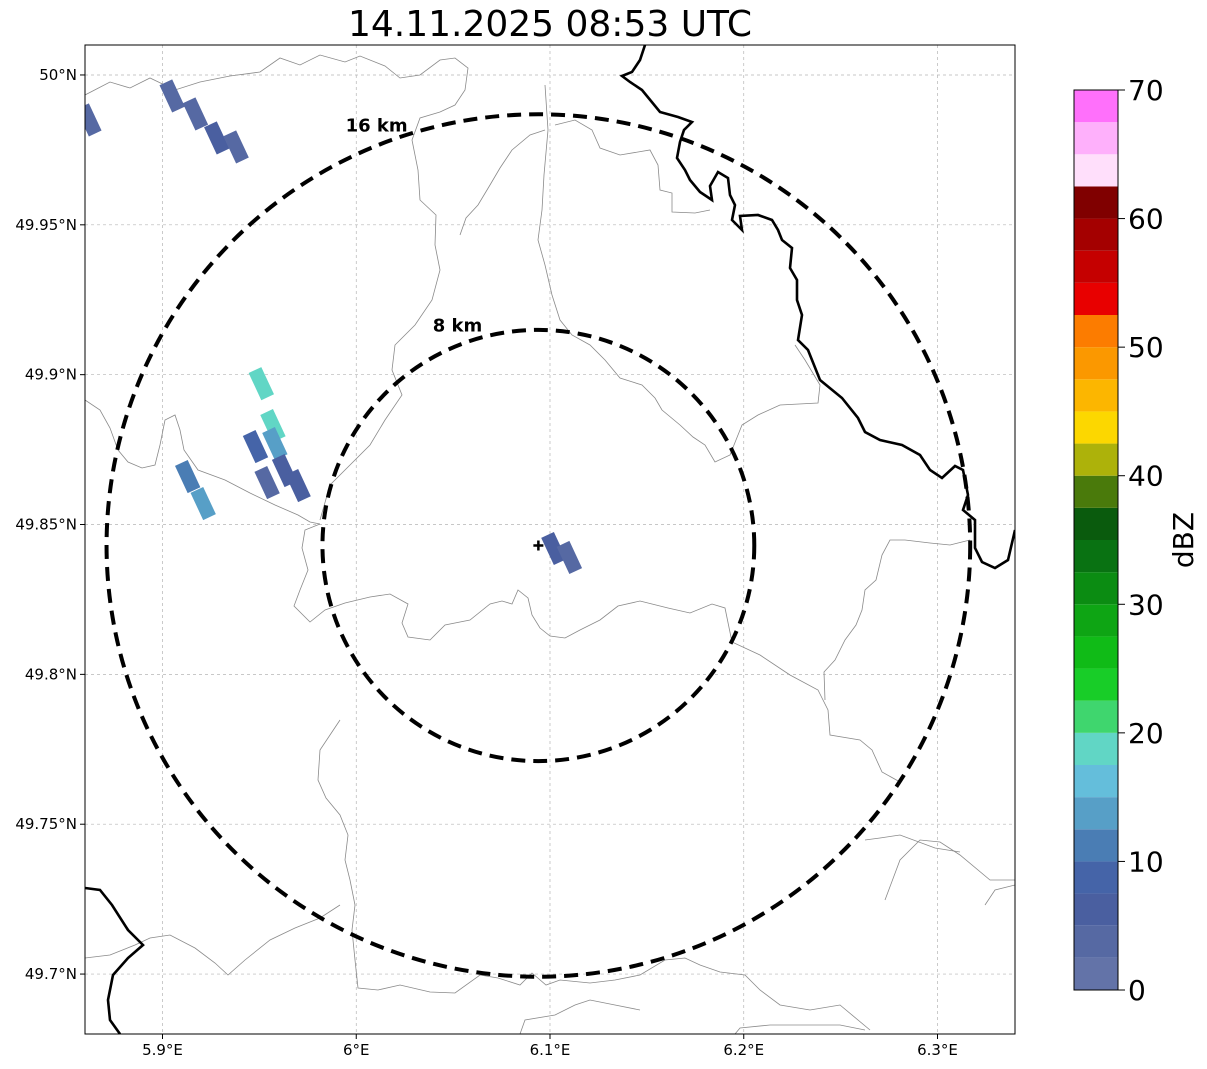  I want to click on colorbar-tick-label-5: 50, so click(1146, 347).